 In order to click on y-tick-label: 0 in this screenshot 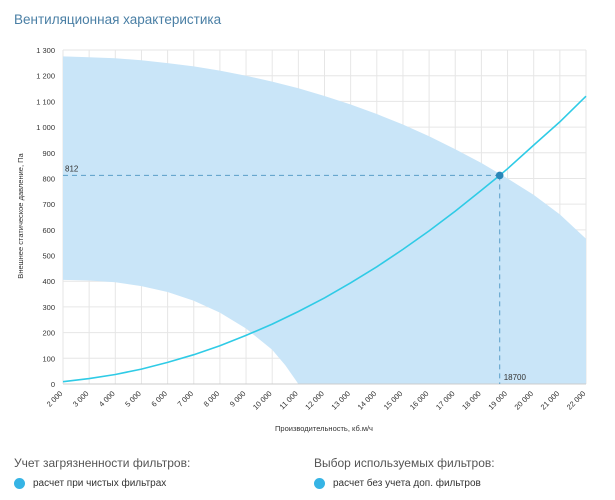, I will do `click(53, 384)`.